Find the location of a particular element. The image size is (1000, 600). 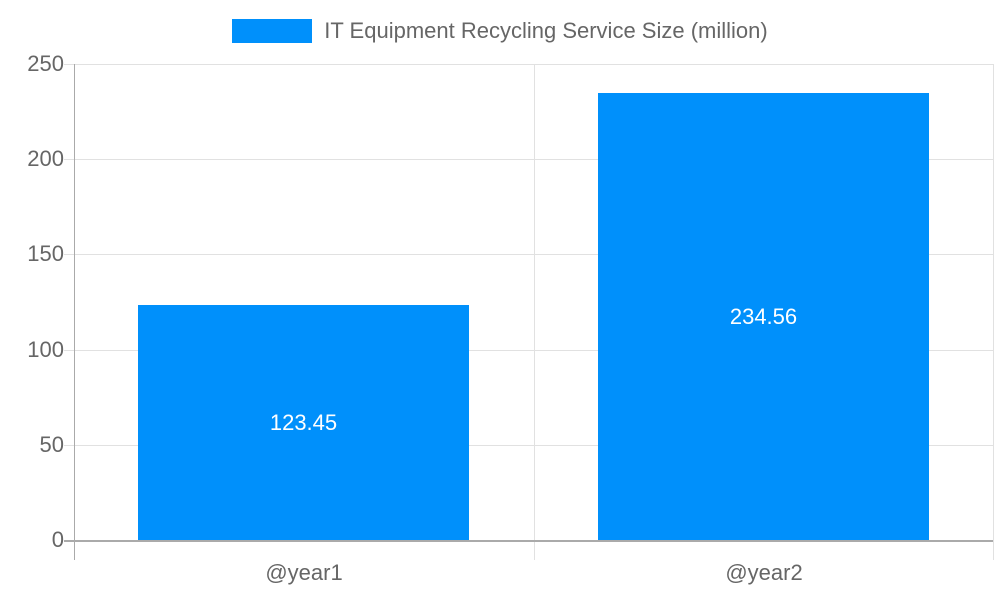

bar-value-label: 123.45 is located at coordinates (303, 422).